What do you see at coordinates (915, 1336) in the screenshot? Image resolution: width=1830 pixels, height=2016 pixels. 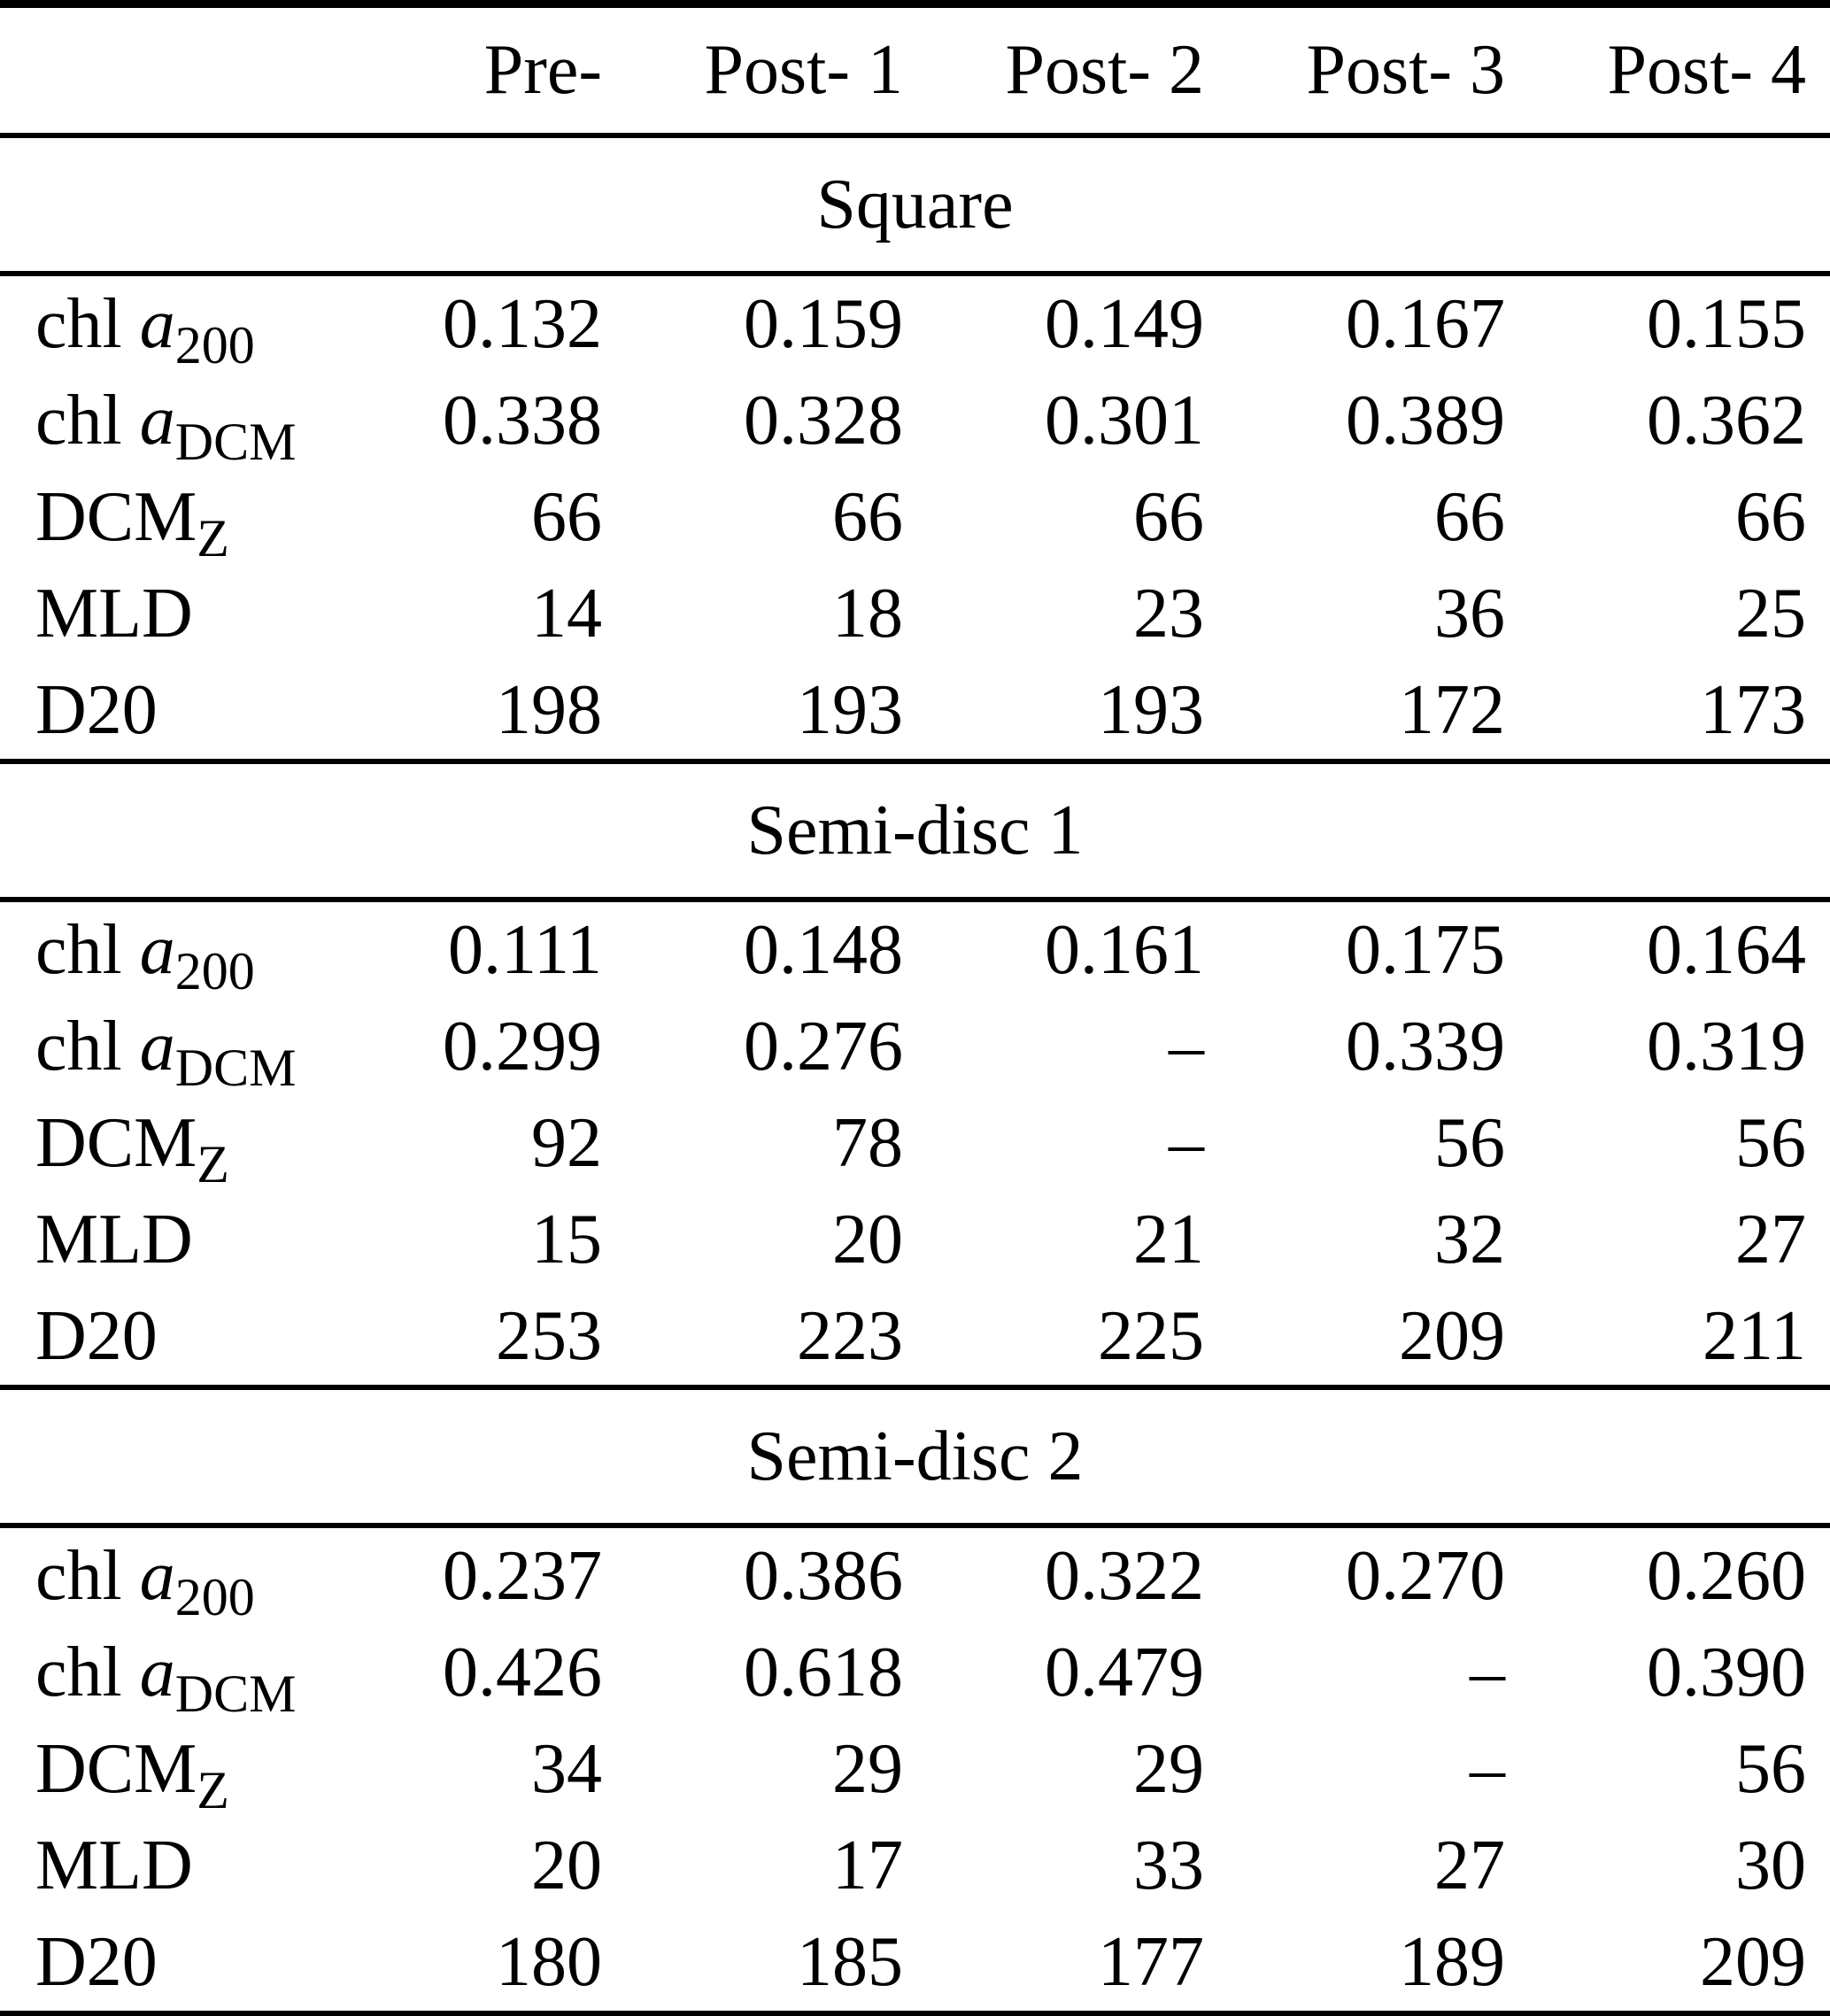 I see `table-row: D20 253 223 225 209 211` at bounding box center [915, 1336].